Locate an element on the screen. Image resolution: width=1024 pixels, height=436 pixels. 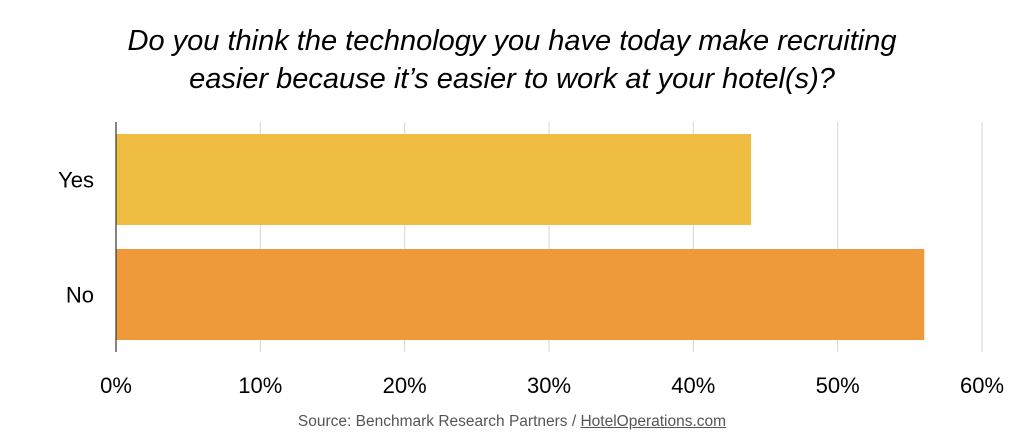
category-labels: Yes No is located at coordinates (76, 238).